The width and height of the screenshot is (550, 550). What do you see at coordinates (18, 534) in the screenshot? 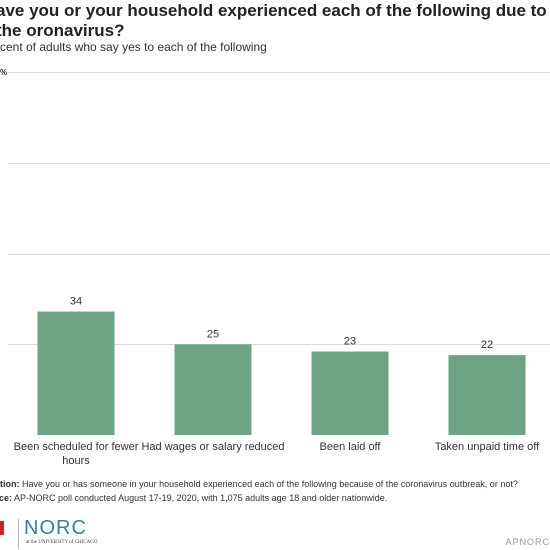
I see `logo-divider` at bounding box center [18, 534].